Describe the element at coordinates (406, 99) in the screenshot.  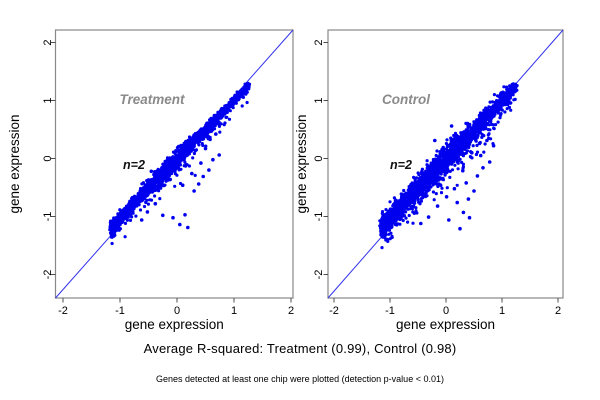
I see `panel-label: Control` at that location.